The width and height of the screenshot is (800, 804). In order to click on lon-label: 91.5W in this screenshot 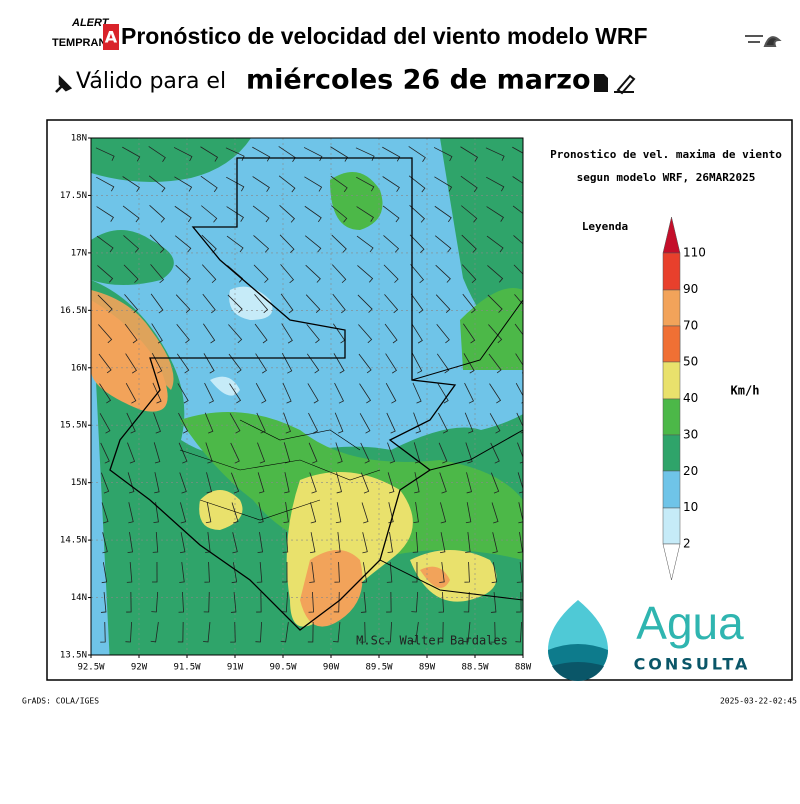, I will do `click(187, 668)`.